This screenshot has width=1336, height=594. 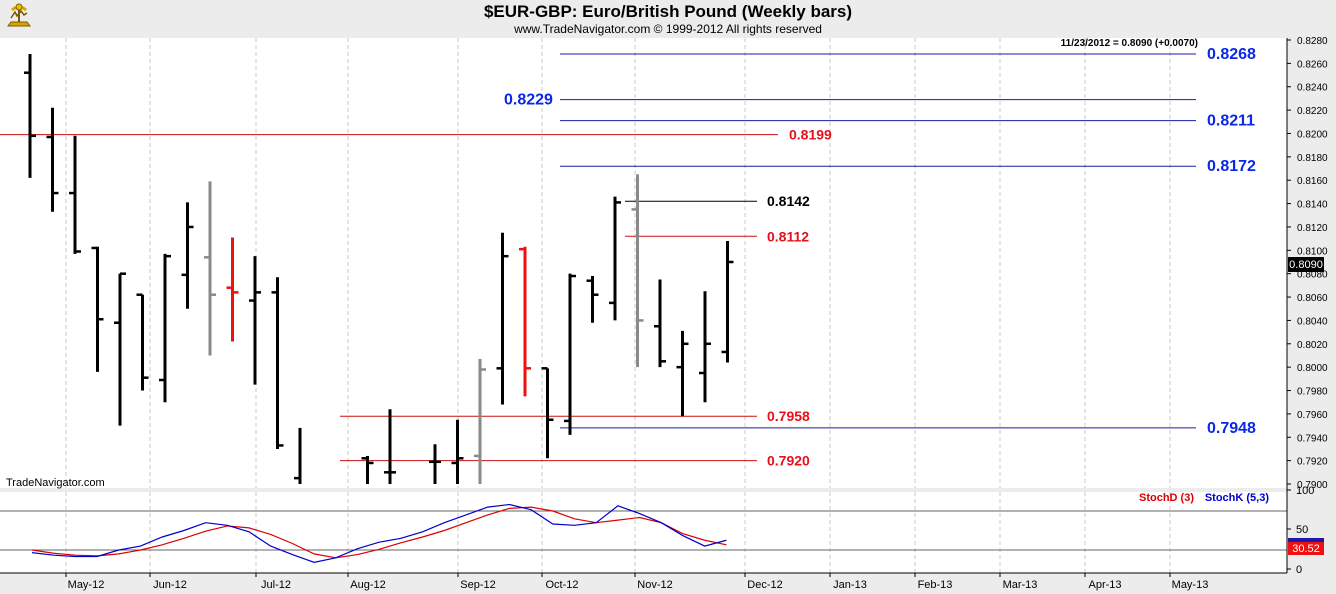 What do you see at coordinates (1299, 570) in the screenshot?
I see `stoch-tick-label: 0` at bounding box center [1299, 570].